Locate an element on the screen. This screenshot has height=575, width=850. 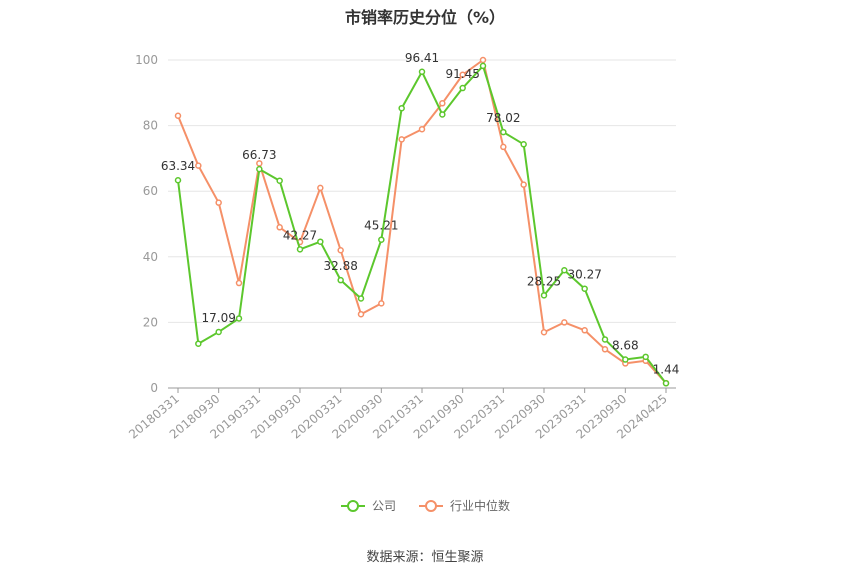
data-label: 17.09 is located at coordinates (218, 318).